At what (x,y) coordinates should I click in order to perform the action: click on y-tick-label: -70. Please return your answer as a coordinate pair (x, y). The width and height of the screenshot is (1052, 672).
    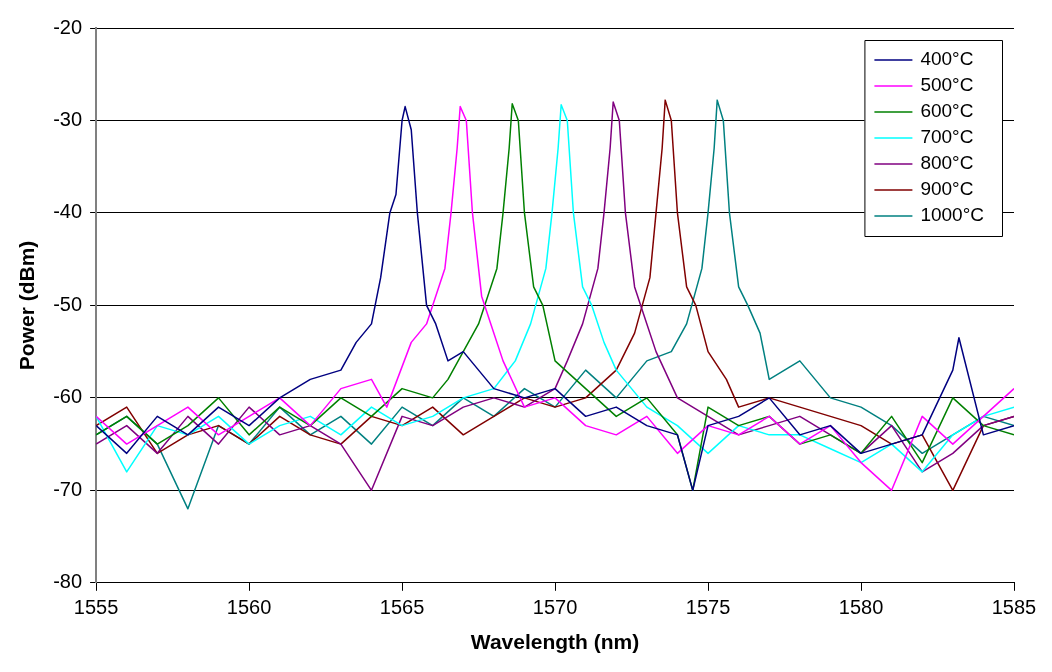
    Looking at the image, I should click on (68, 488).